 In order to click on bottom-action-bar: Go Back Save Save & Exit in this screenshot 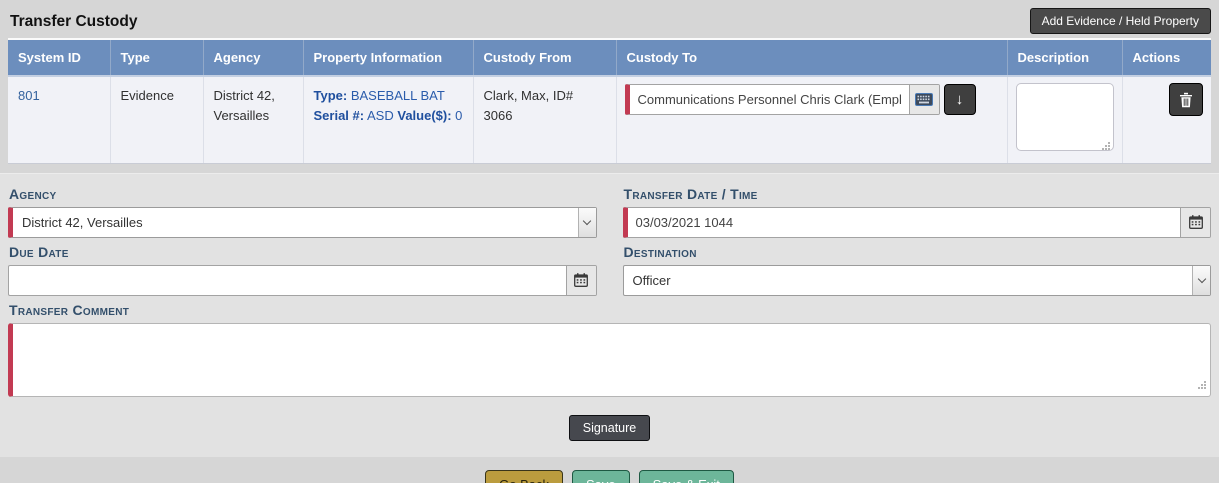, I will do `click(609, 470)`.